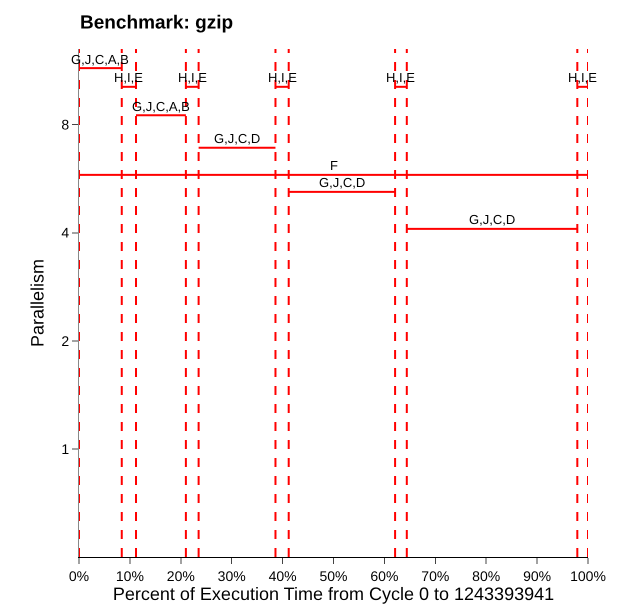  What do you see at coordinates (384, 576) in the screenshot?
I see `x-tick-label: 60%` at bounding box center [384, 576].